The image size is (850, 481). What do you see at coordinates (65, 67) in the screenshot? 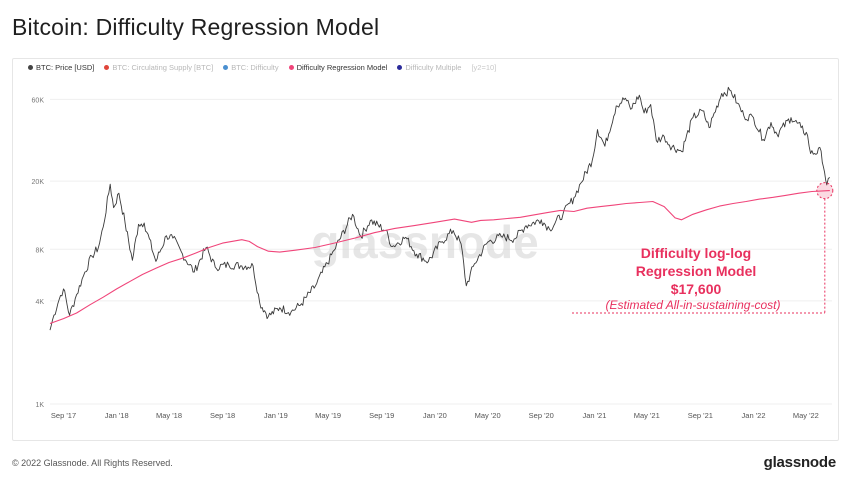
I see `legend-label: BTC: Price [USD]` at bounding box center [65, 67].